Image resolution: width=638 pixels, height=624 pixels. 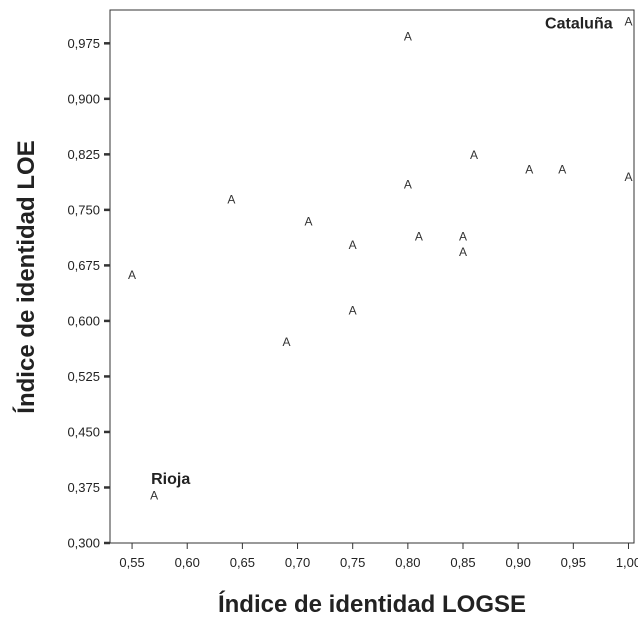 I want to click on x-tick-label: 0,90, so click(x=518, y=562).